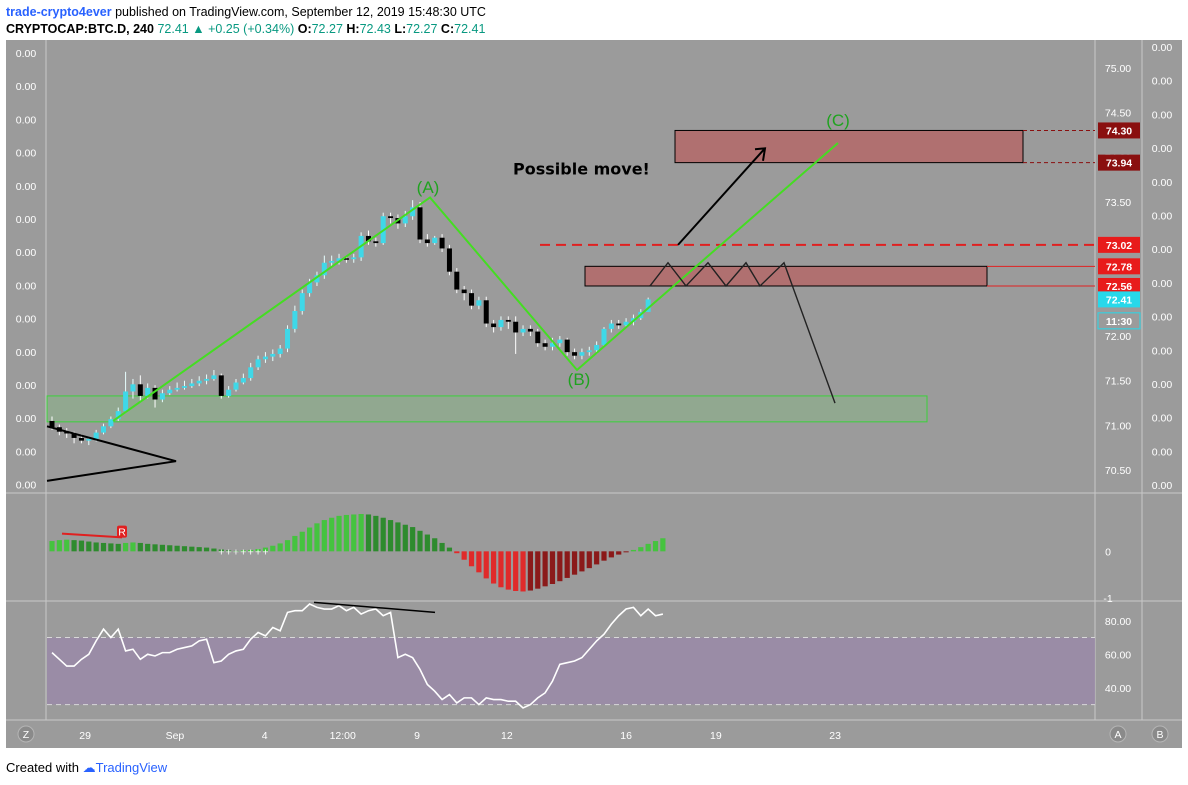 This screenshot has width=1188, height=785. Describe the element at coordinates (357, 553) in the screenshot. I see `macd-pane: R+ + + + + + +` at that location.